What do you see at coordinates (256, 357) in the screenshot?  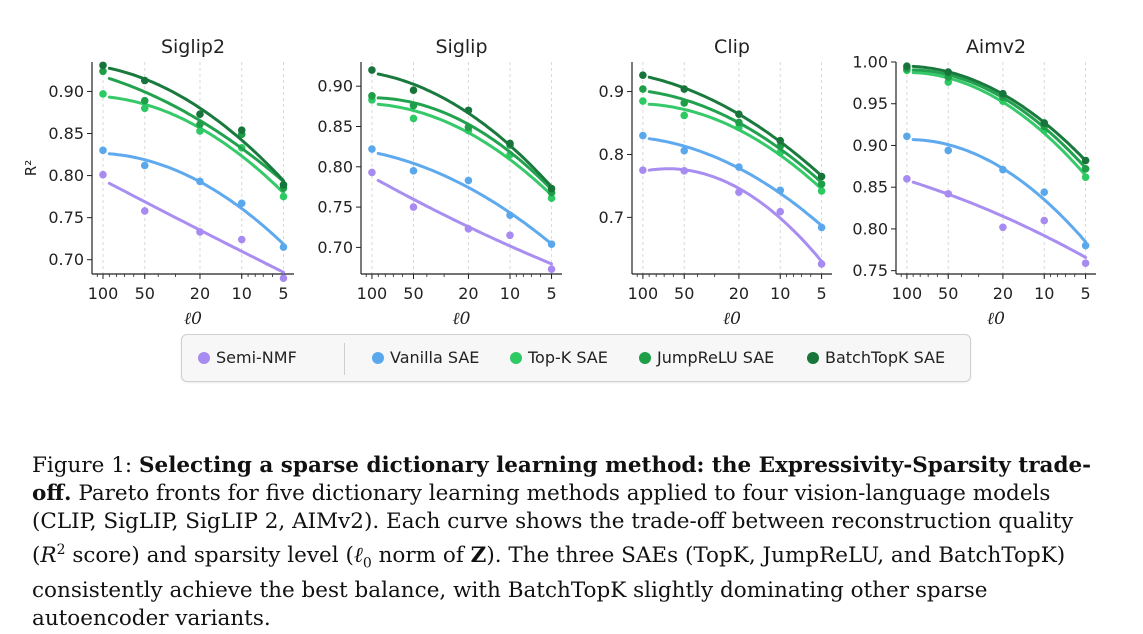 I see `legend-label: Semi-NMF` at bounding box center [256, 357].